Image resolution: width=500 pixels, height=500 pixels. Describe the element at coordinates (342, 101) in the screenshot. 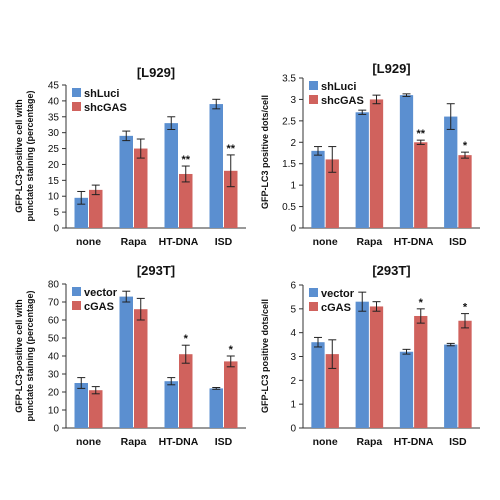

I see `legend-label: shcGAS` at that location.